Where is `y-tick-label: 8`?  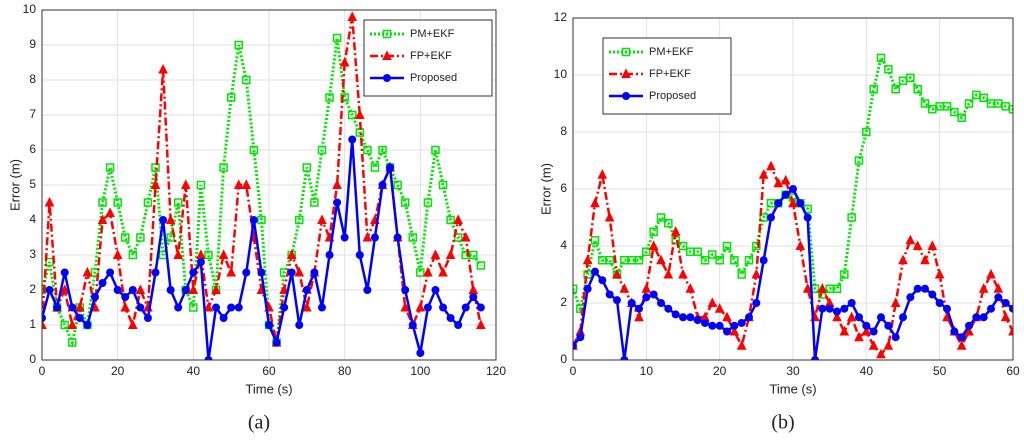 y-tick-label: 8 is located at coordinates (32, 79).